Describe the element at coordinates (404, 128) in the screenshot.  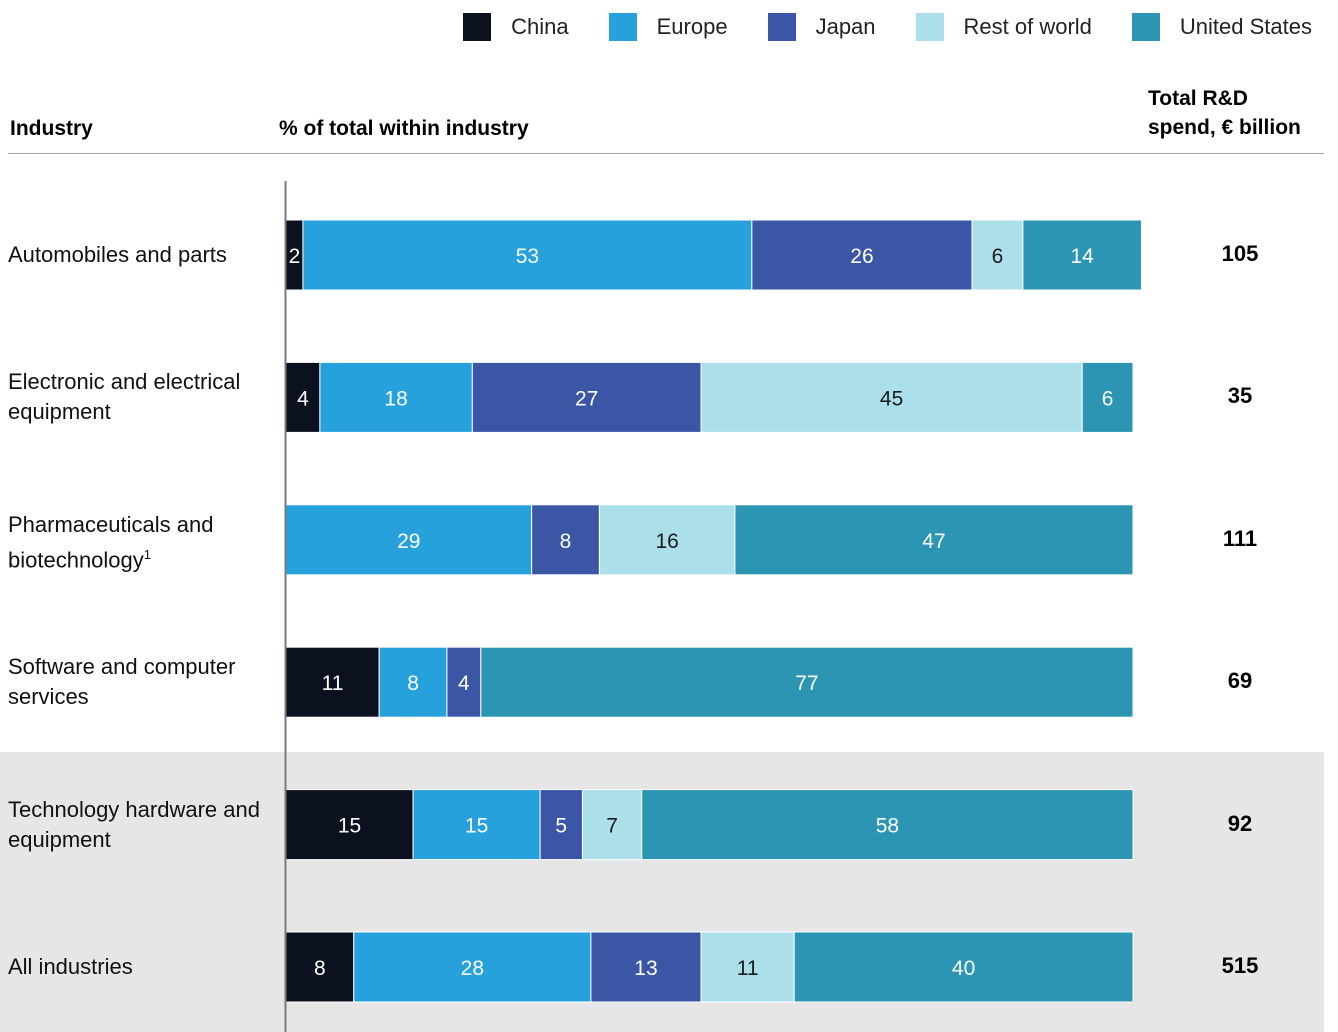
I see `x-axis-label: % of total within industry` at that location.